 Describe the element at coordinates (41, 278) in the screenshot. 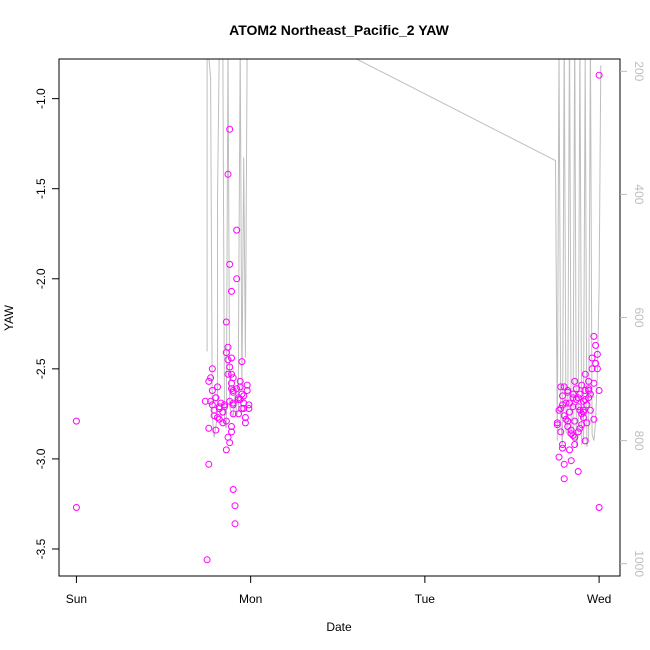

I see `left-y-tick-label: -2.0` at that location.